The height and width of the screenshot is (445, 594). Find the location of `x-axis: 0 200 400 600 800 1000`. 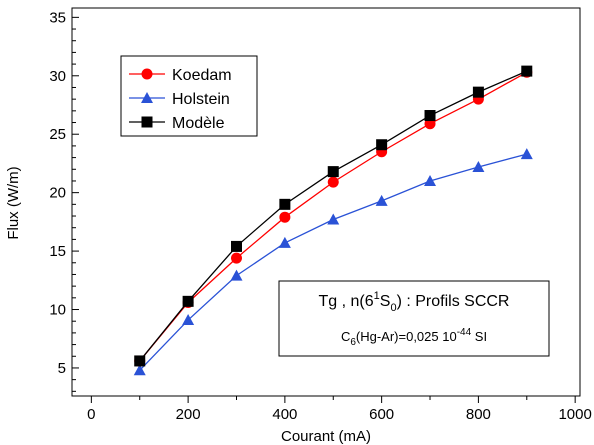

x-axis: 0 200 400 600 800 1000 is located at coordinates (339, 409).